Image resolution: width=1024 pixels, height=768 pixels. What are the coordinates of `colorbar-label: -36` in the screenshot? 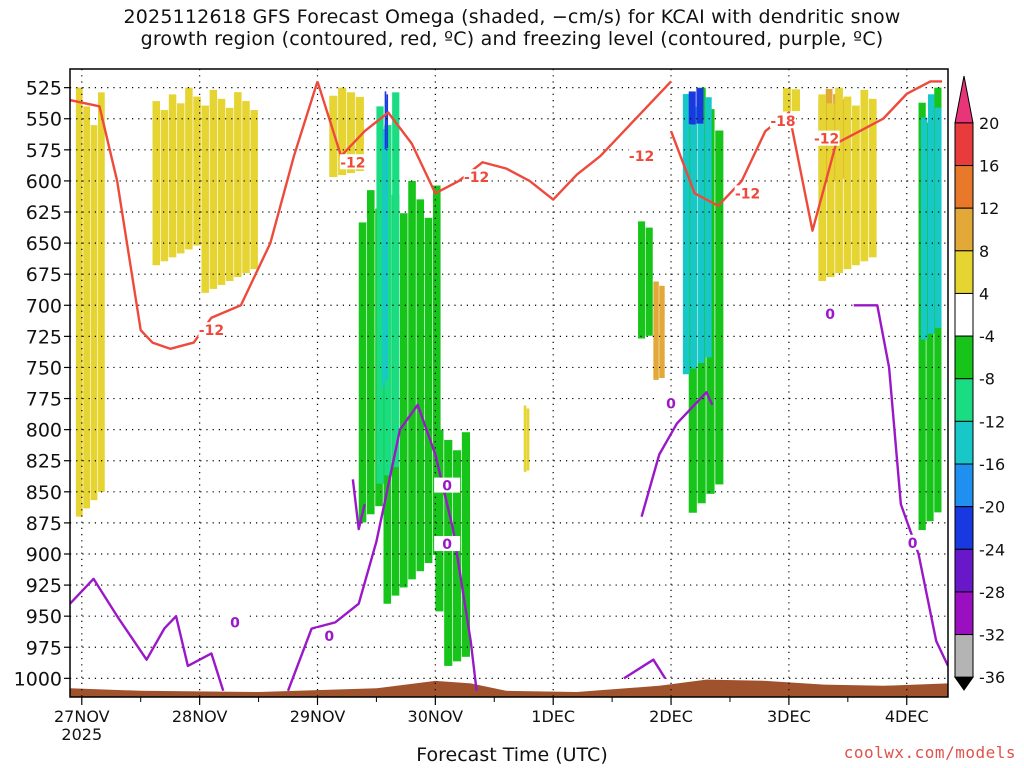 It's located at (992, 677).